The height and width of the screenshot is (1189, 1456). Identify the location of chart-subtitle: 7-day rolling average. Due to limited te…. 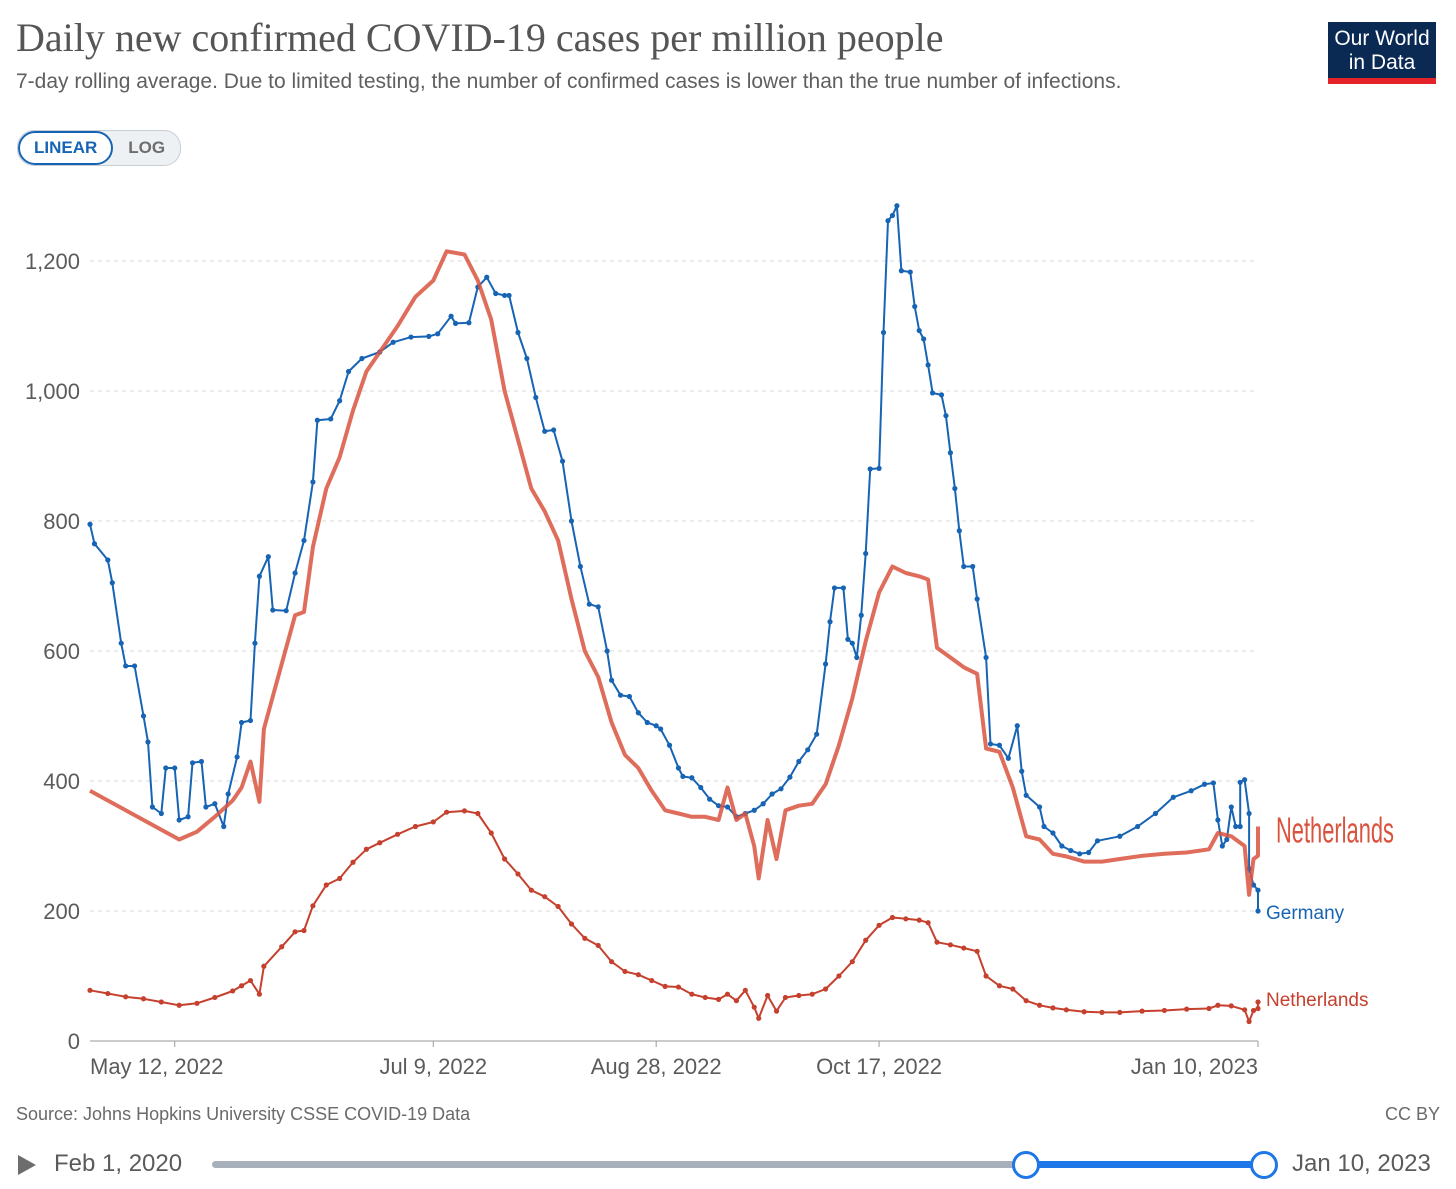
(569, 81).